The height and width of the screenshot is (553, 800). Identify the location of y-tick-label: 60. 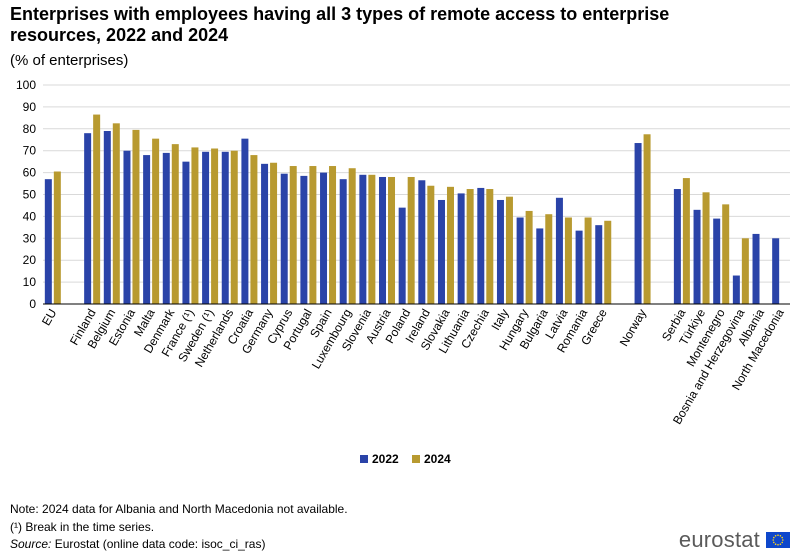
(30, 173).